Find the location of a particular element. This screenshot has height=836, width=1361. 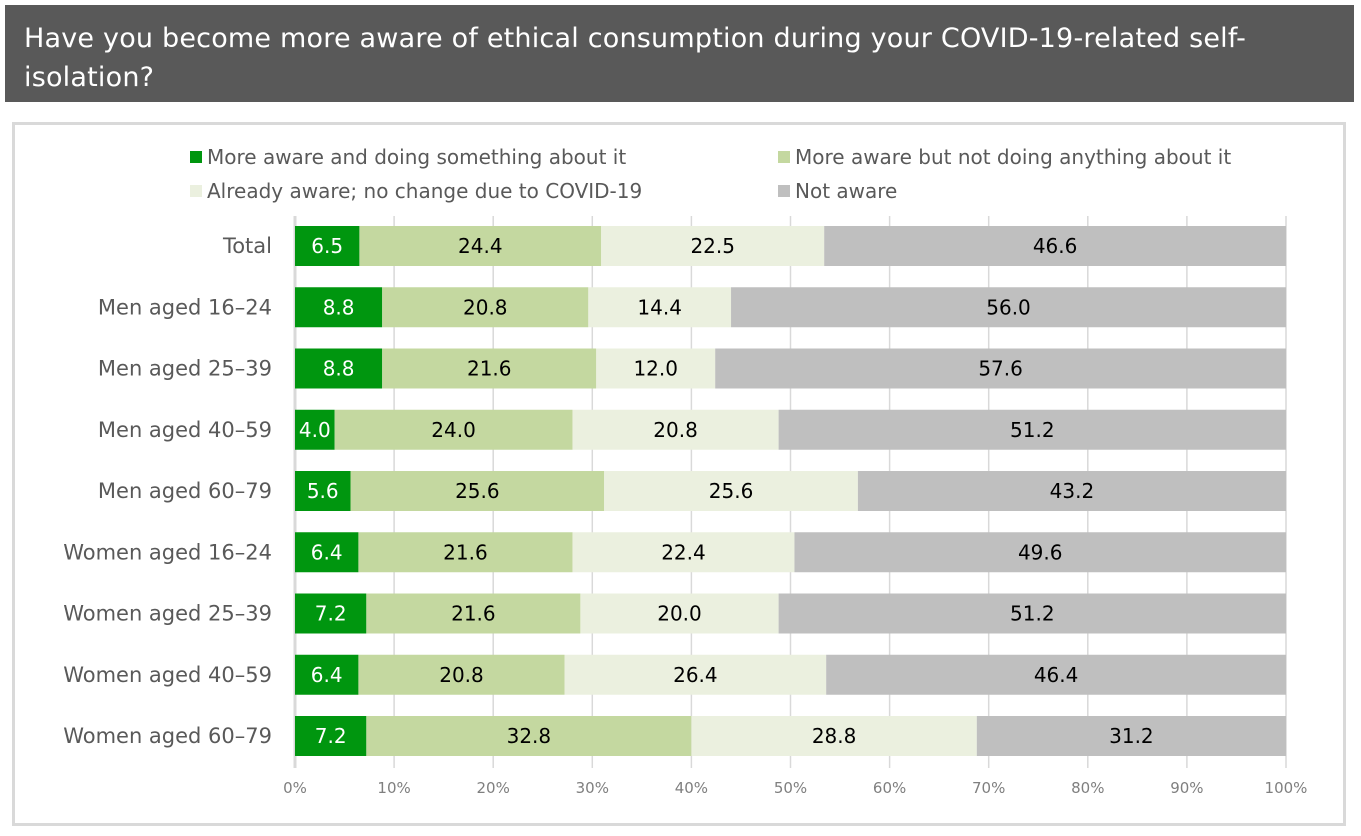

data-label: 4.0 is located at coordinates (315, 430).